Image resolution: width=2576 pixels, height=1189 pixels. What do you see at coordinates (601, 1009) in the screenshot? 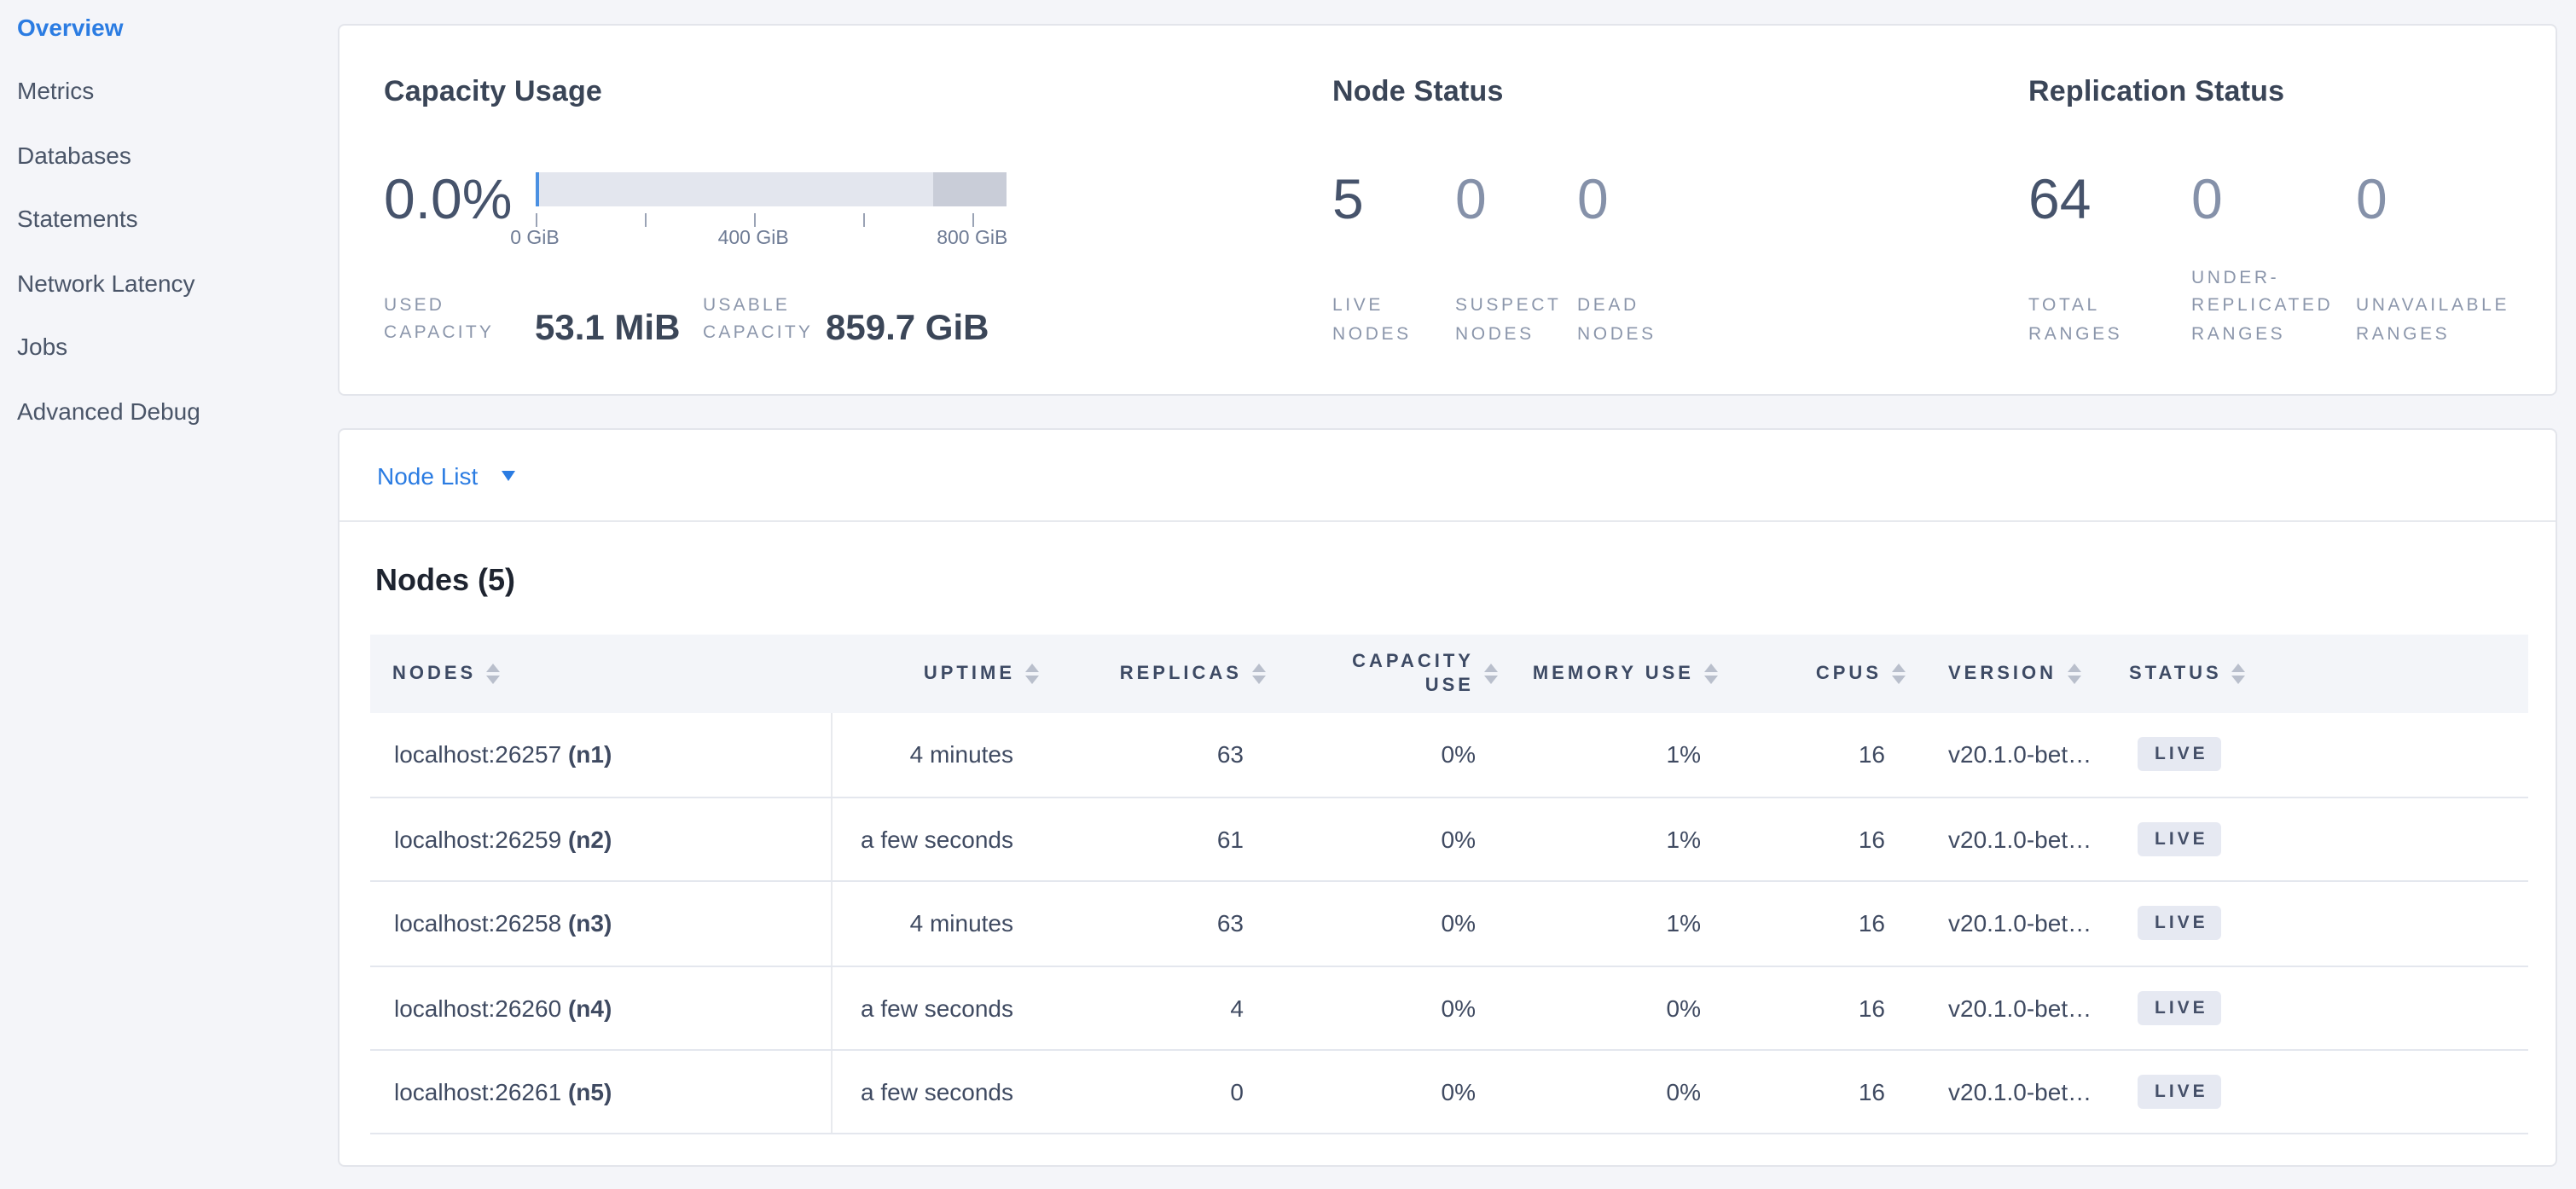
I see `node-address-cell: localhost:26260 (n4)` at bounding box center [601, 1009].